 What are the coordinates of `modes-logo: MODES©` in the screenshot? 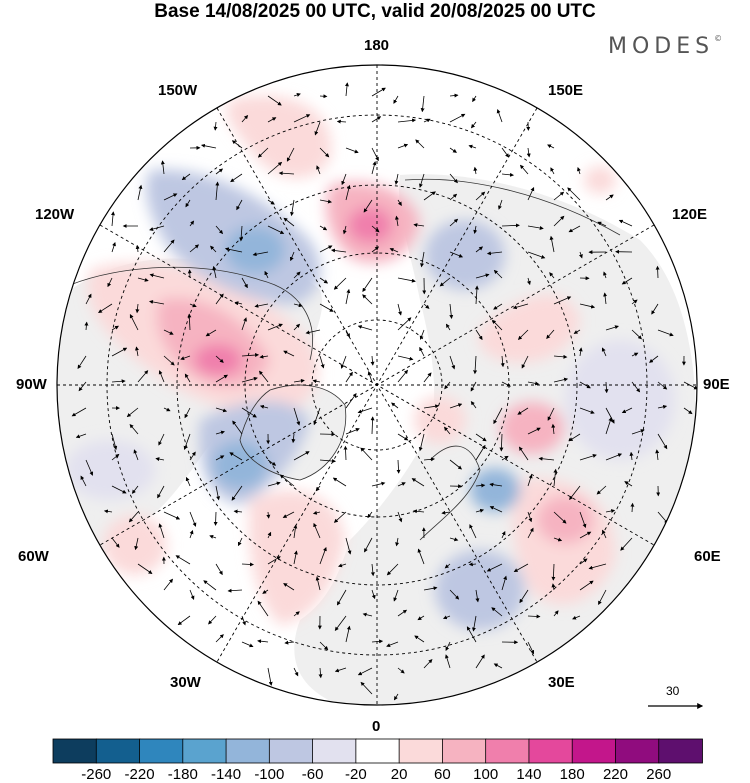 It's located at (665, 46).